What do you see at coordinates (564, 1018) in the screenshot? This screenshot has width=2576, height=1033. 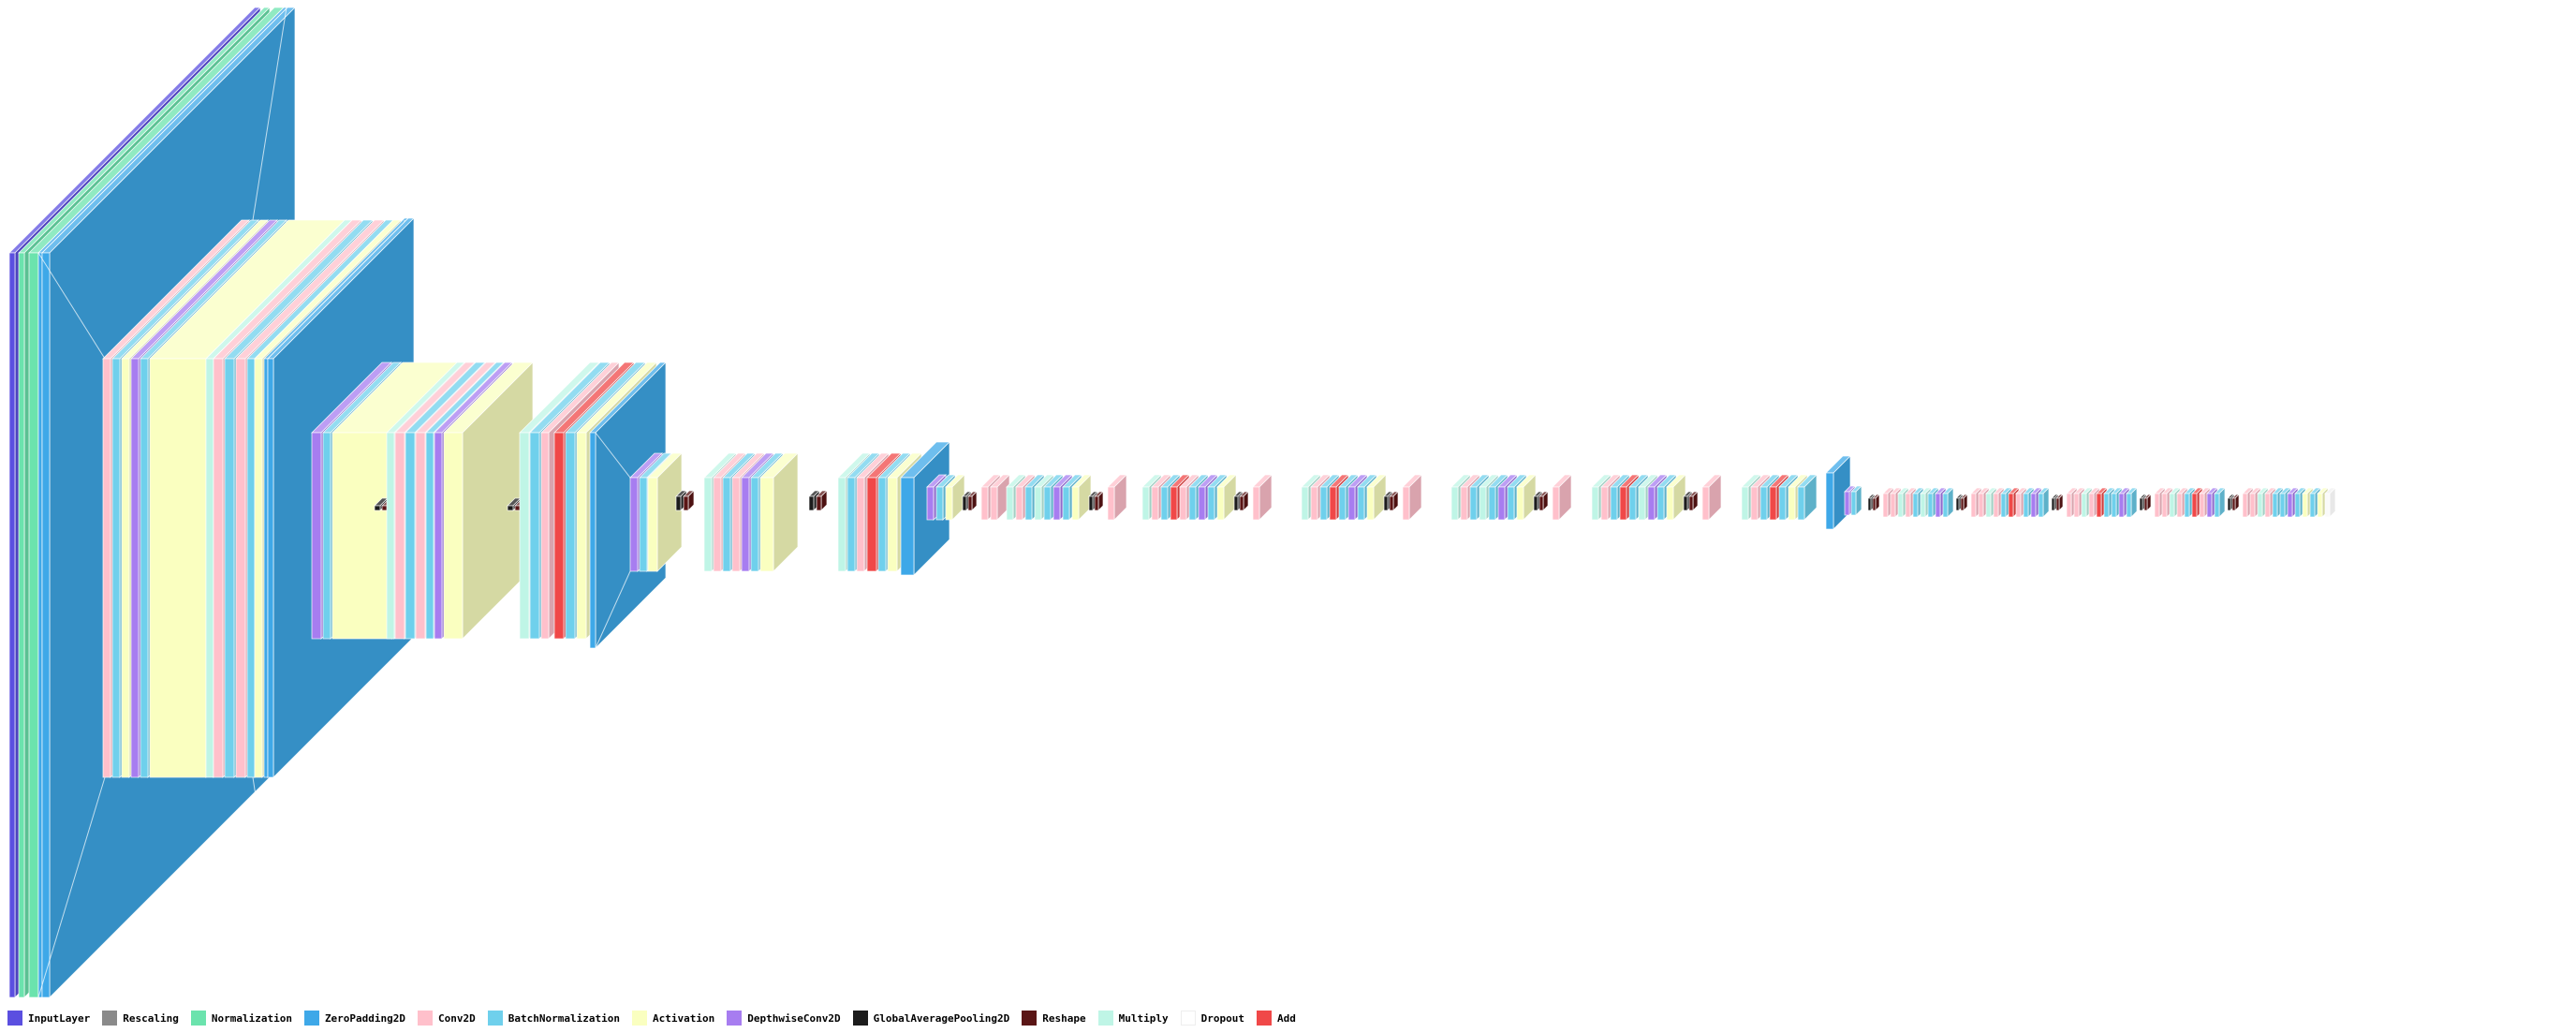 I see `legend-label-batch-normalization: BatchNormalization` at bounding box center [564, 1018].